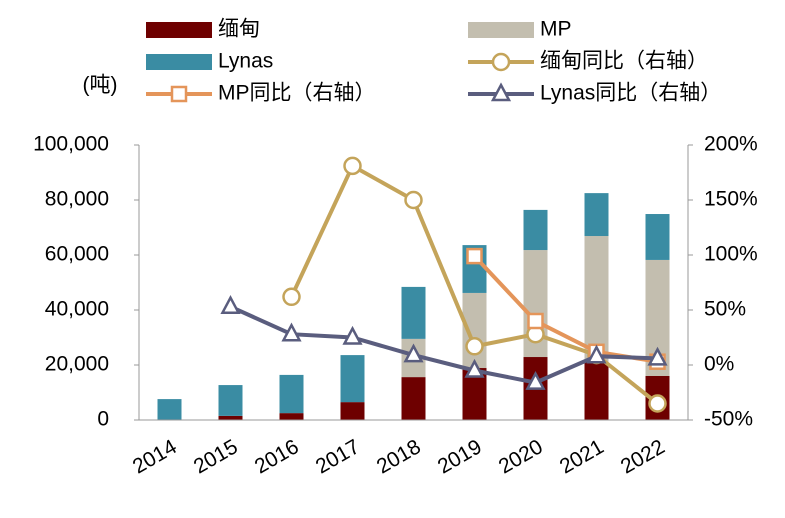  I want to click on y-tick-label: 40,000, so click(77, 309).